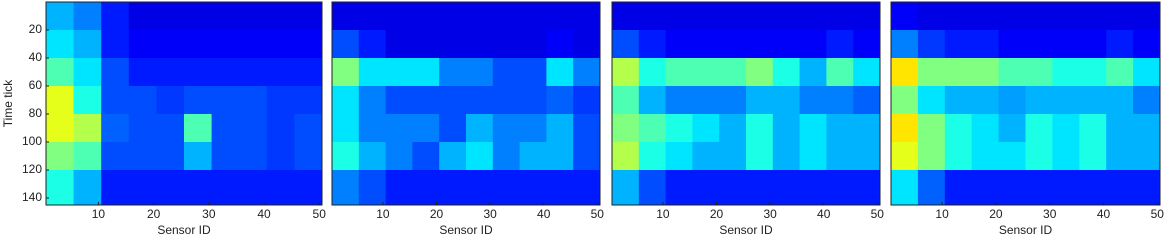 This screenshot has width=1172, height=241. I want to click on x-axis-label: Sensor ID, so click(1026, 230).